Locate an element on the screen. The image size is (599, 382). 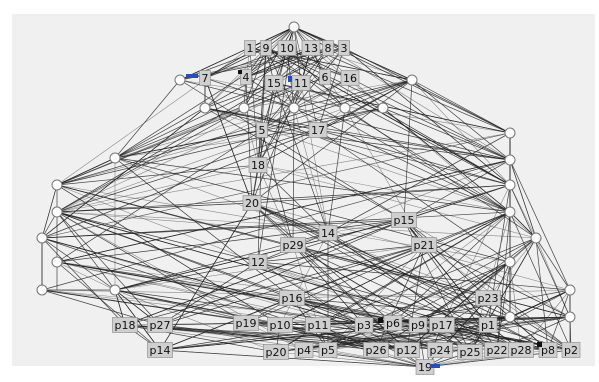
node-label-text: p11 is located at coordinates (318, 325).